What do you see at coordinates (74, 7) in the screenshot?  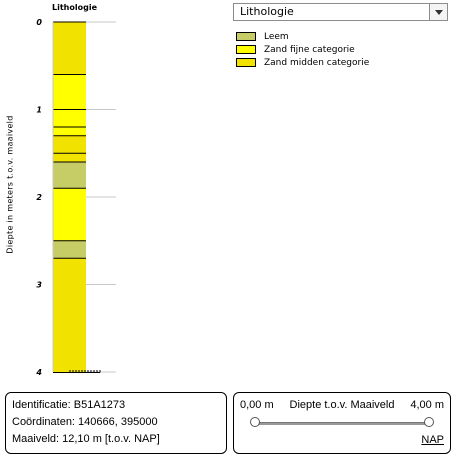 I see `column-title: Lithologie` at bounding box center [74, 7].